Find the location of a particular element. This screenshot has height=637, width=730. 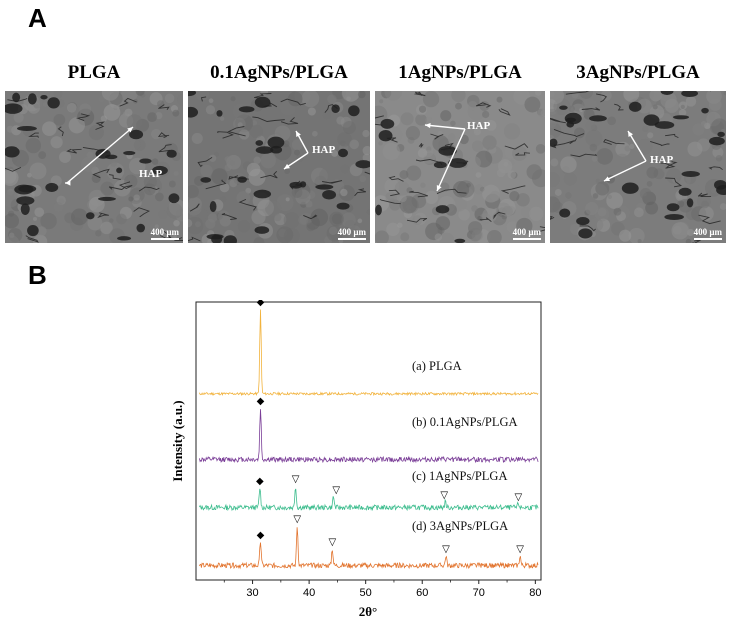

x-tick-label: 80 is located at coordinates (535, 593).